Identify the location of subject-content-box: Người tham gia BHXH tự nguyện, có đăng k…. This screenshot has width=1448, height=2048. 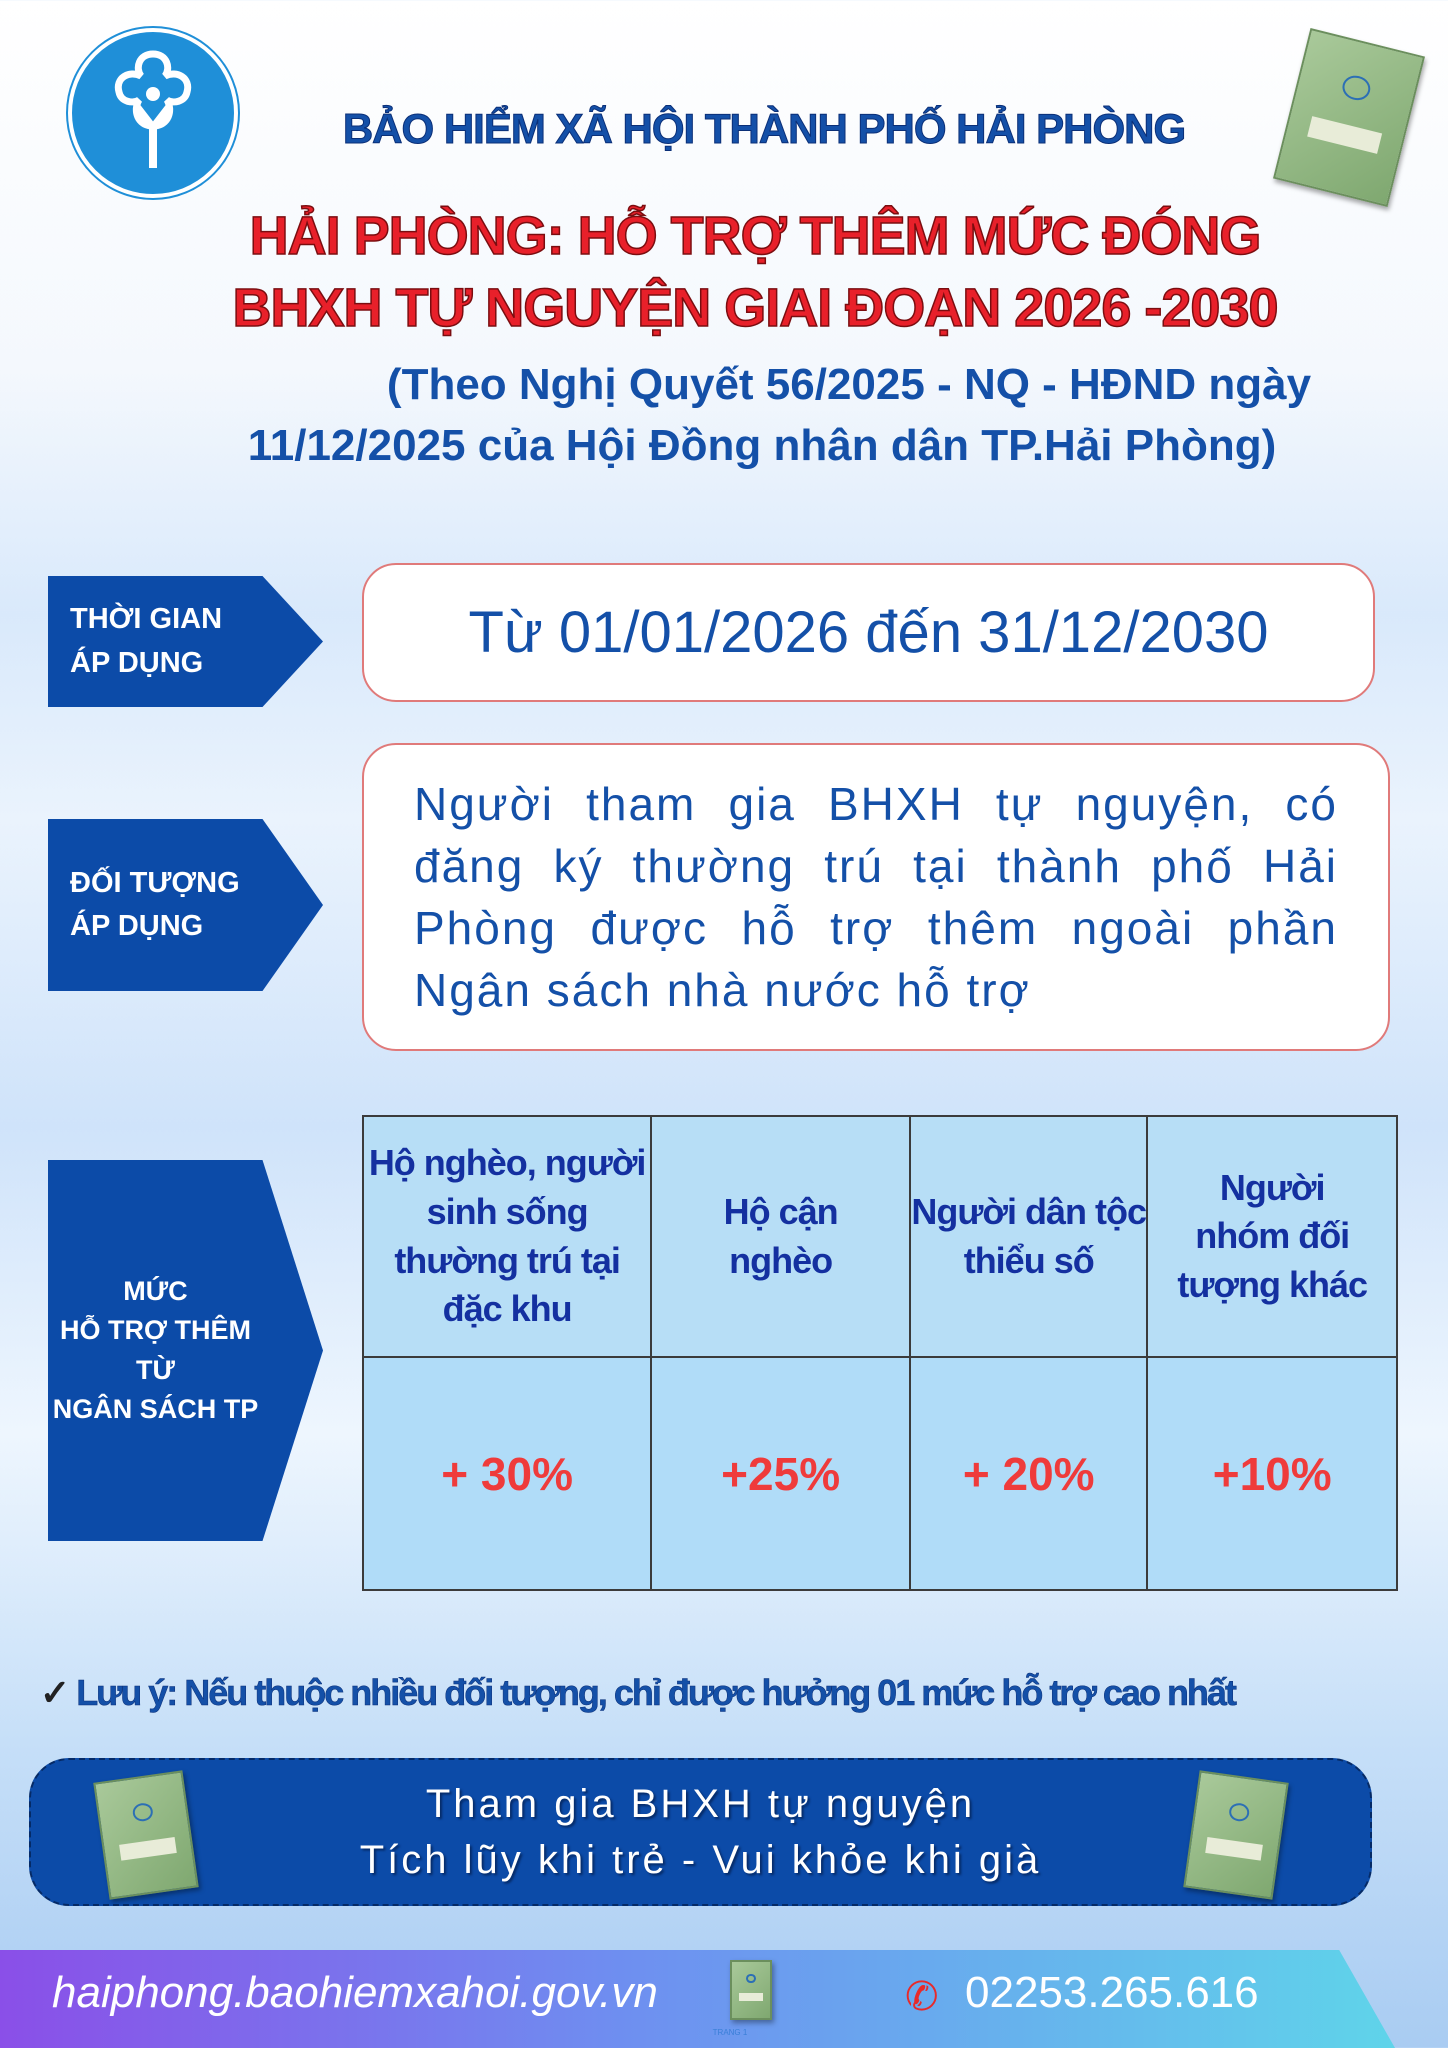
(876, 897).